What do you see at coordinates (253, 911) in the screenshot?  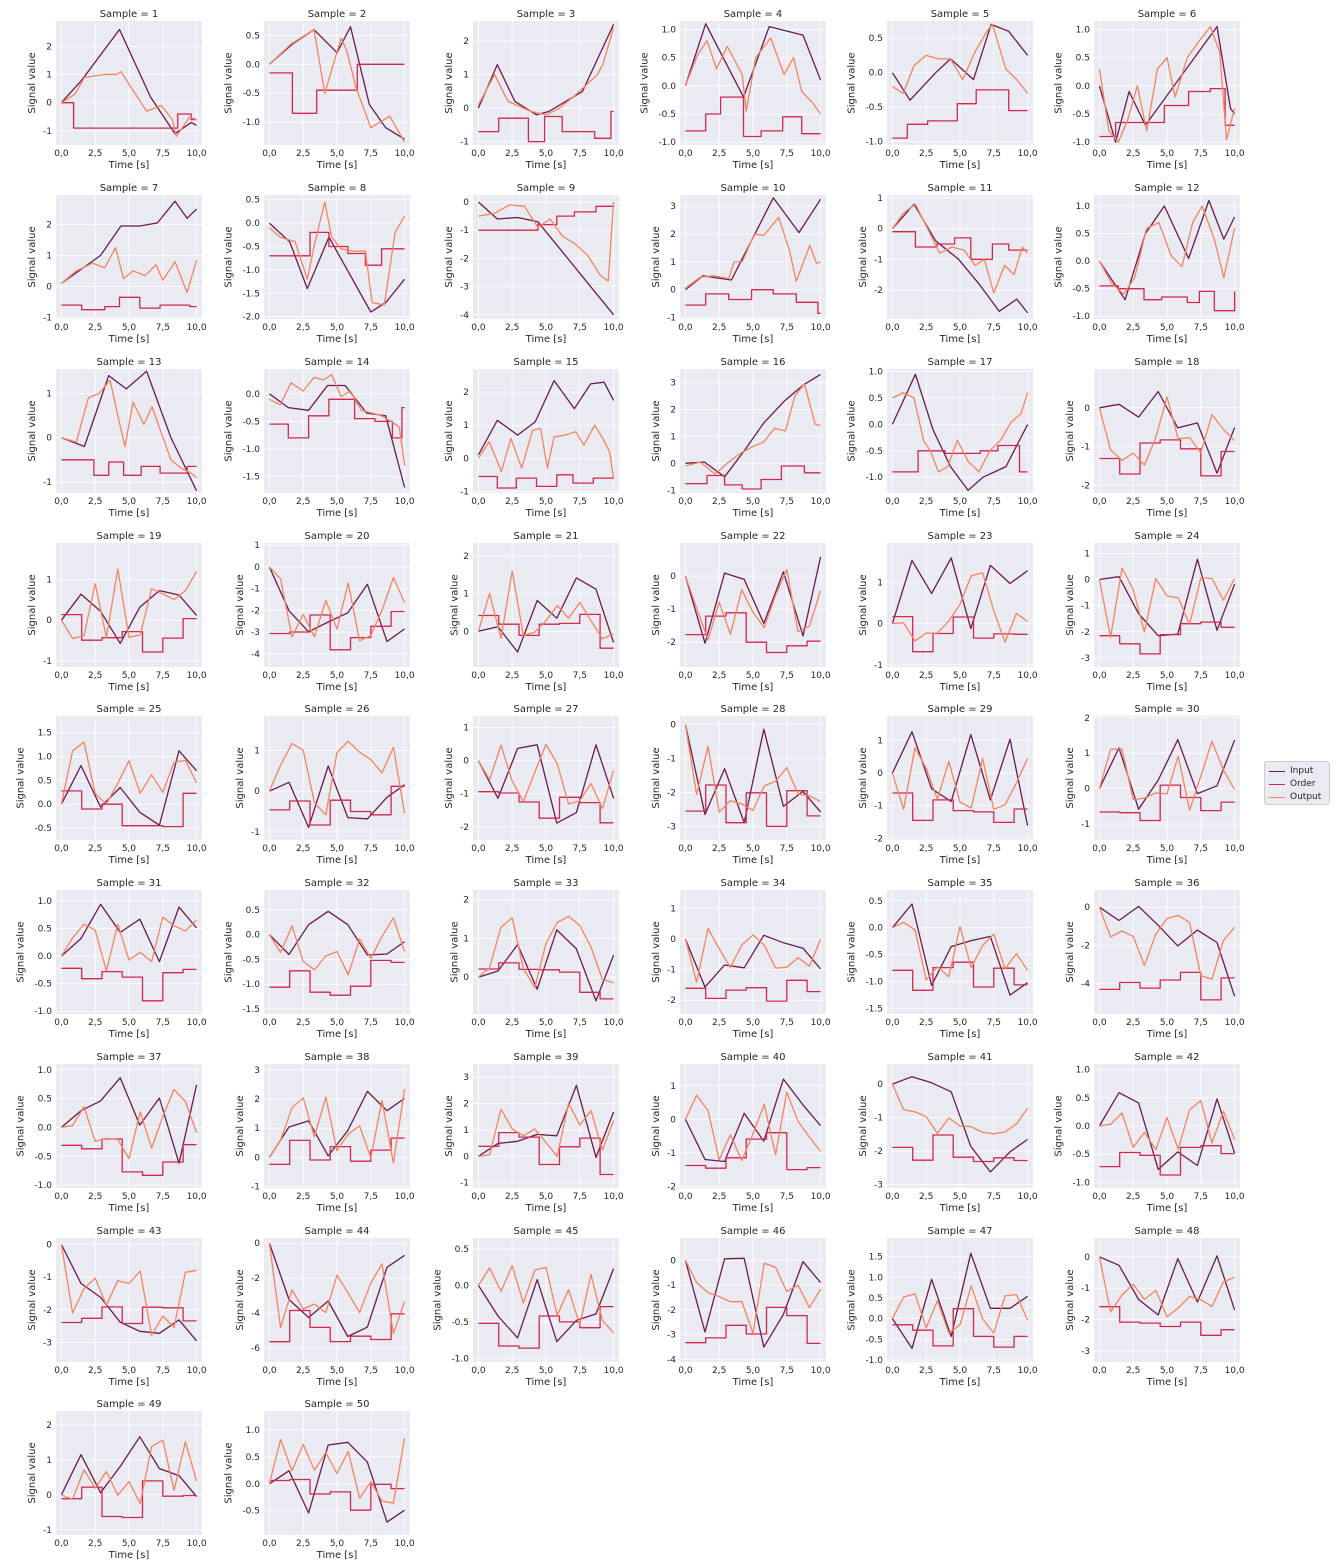 I see `y-tick-label: 0.5` at bounding box center [253, 911].